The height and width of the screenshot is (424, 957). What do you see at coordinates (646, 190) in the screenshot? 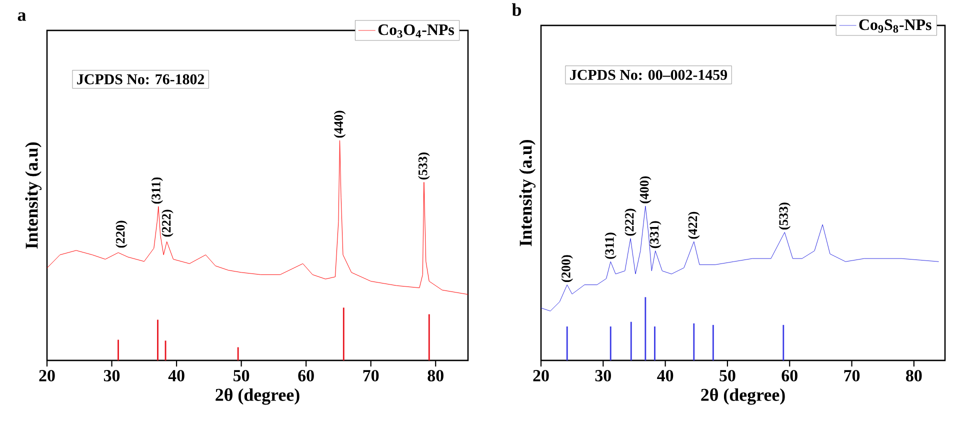
I see `annotation: (400)` at bounding box center [646, 190].